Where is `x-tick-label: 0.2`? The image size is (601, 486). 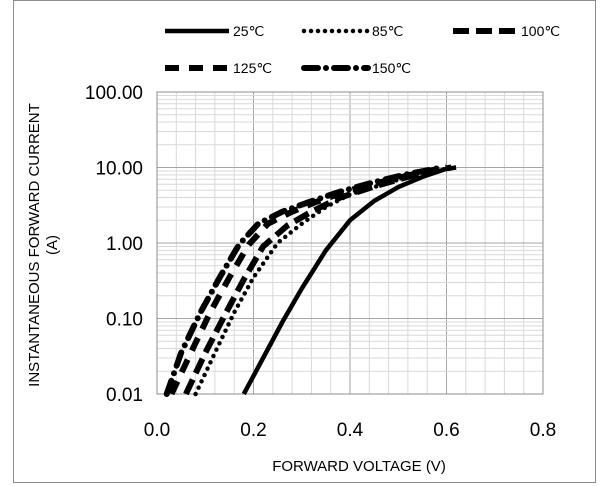 x-tick-label: 0.2 is located at coordinates (253, 430).